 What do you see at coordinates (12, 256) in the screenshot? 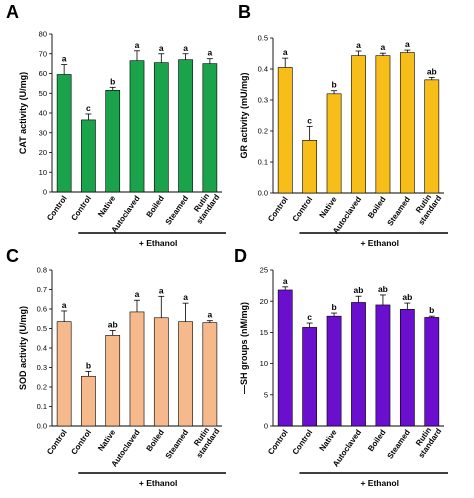
I see `panel-label: C` at bounding box center [12, 256].